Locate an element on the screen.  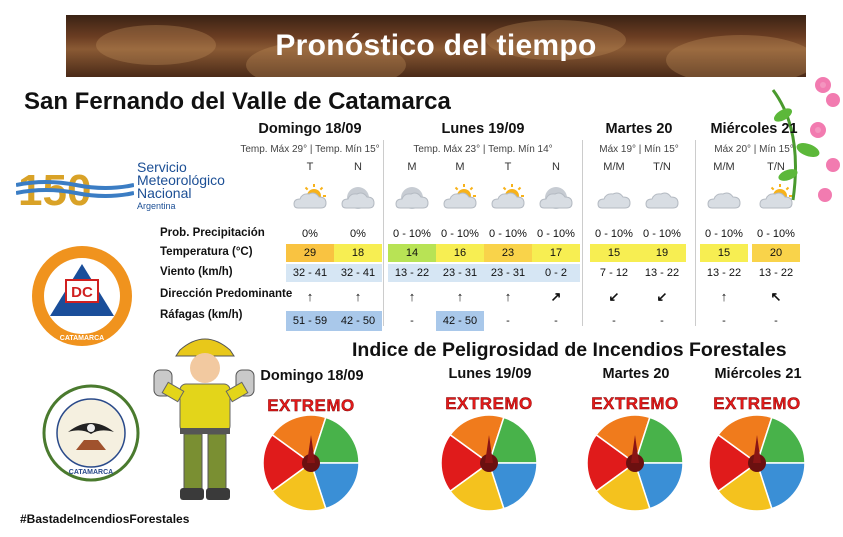
temp-cell: 19 is located at coordinates (662, 253).